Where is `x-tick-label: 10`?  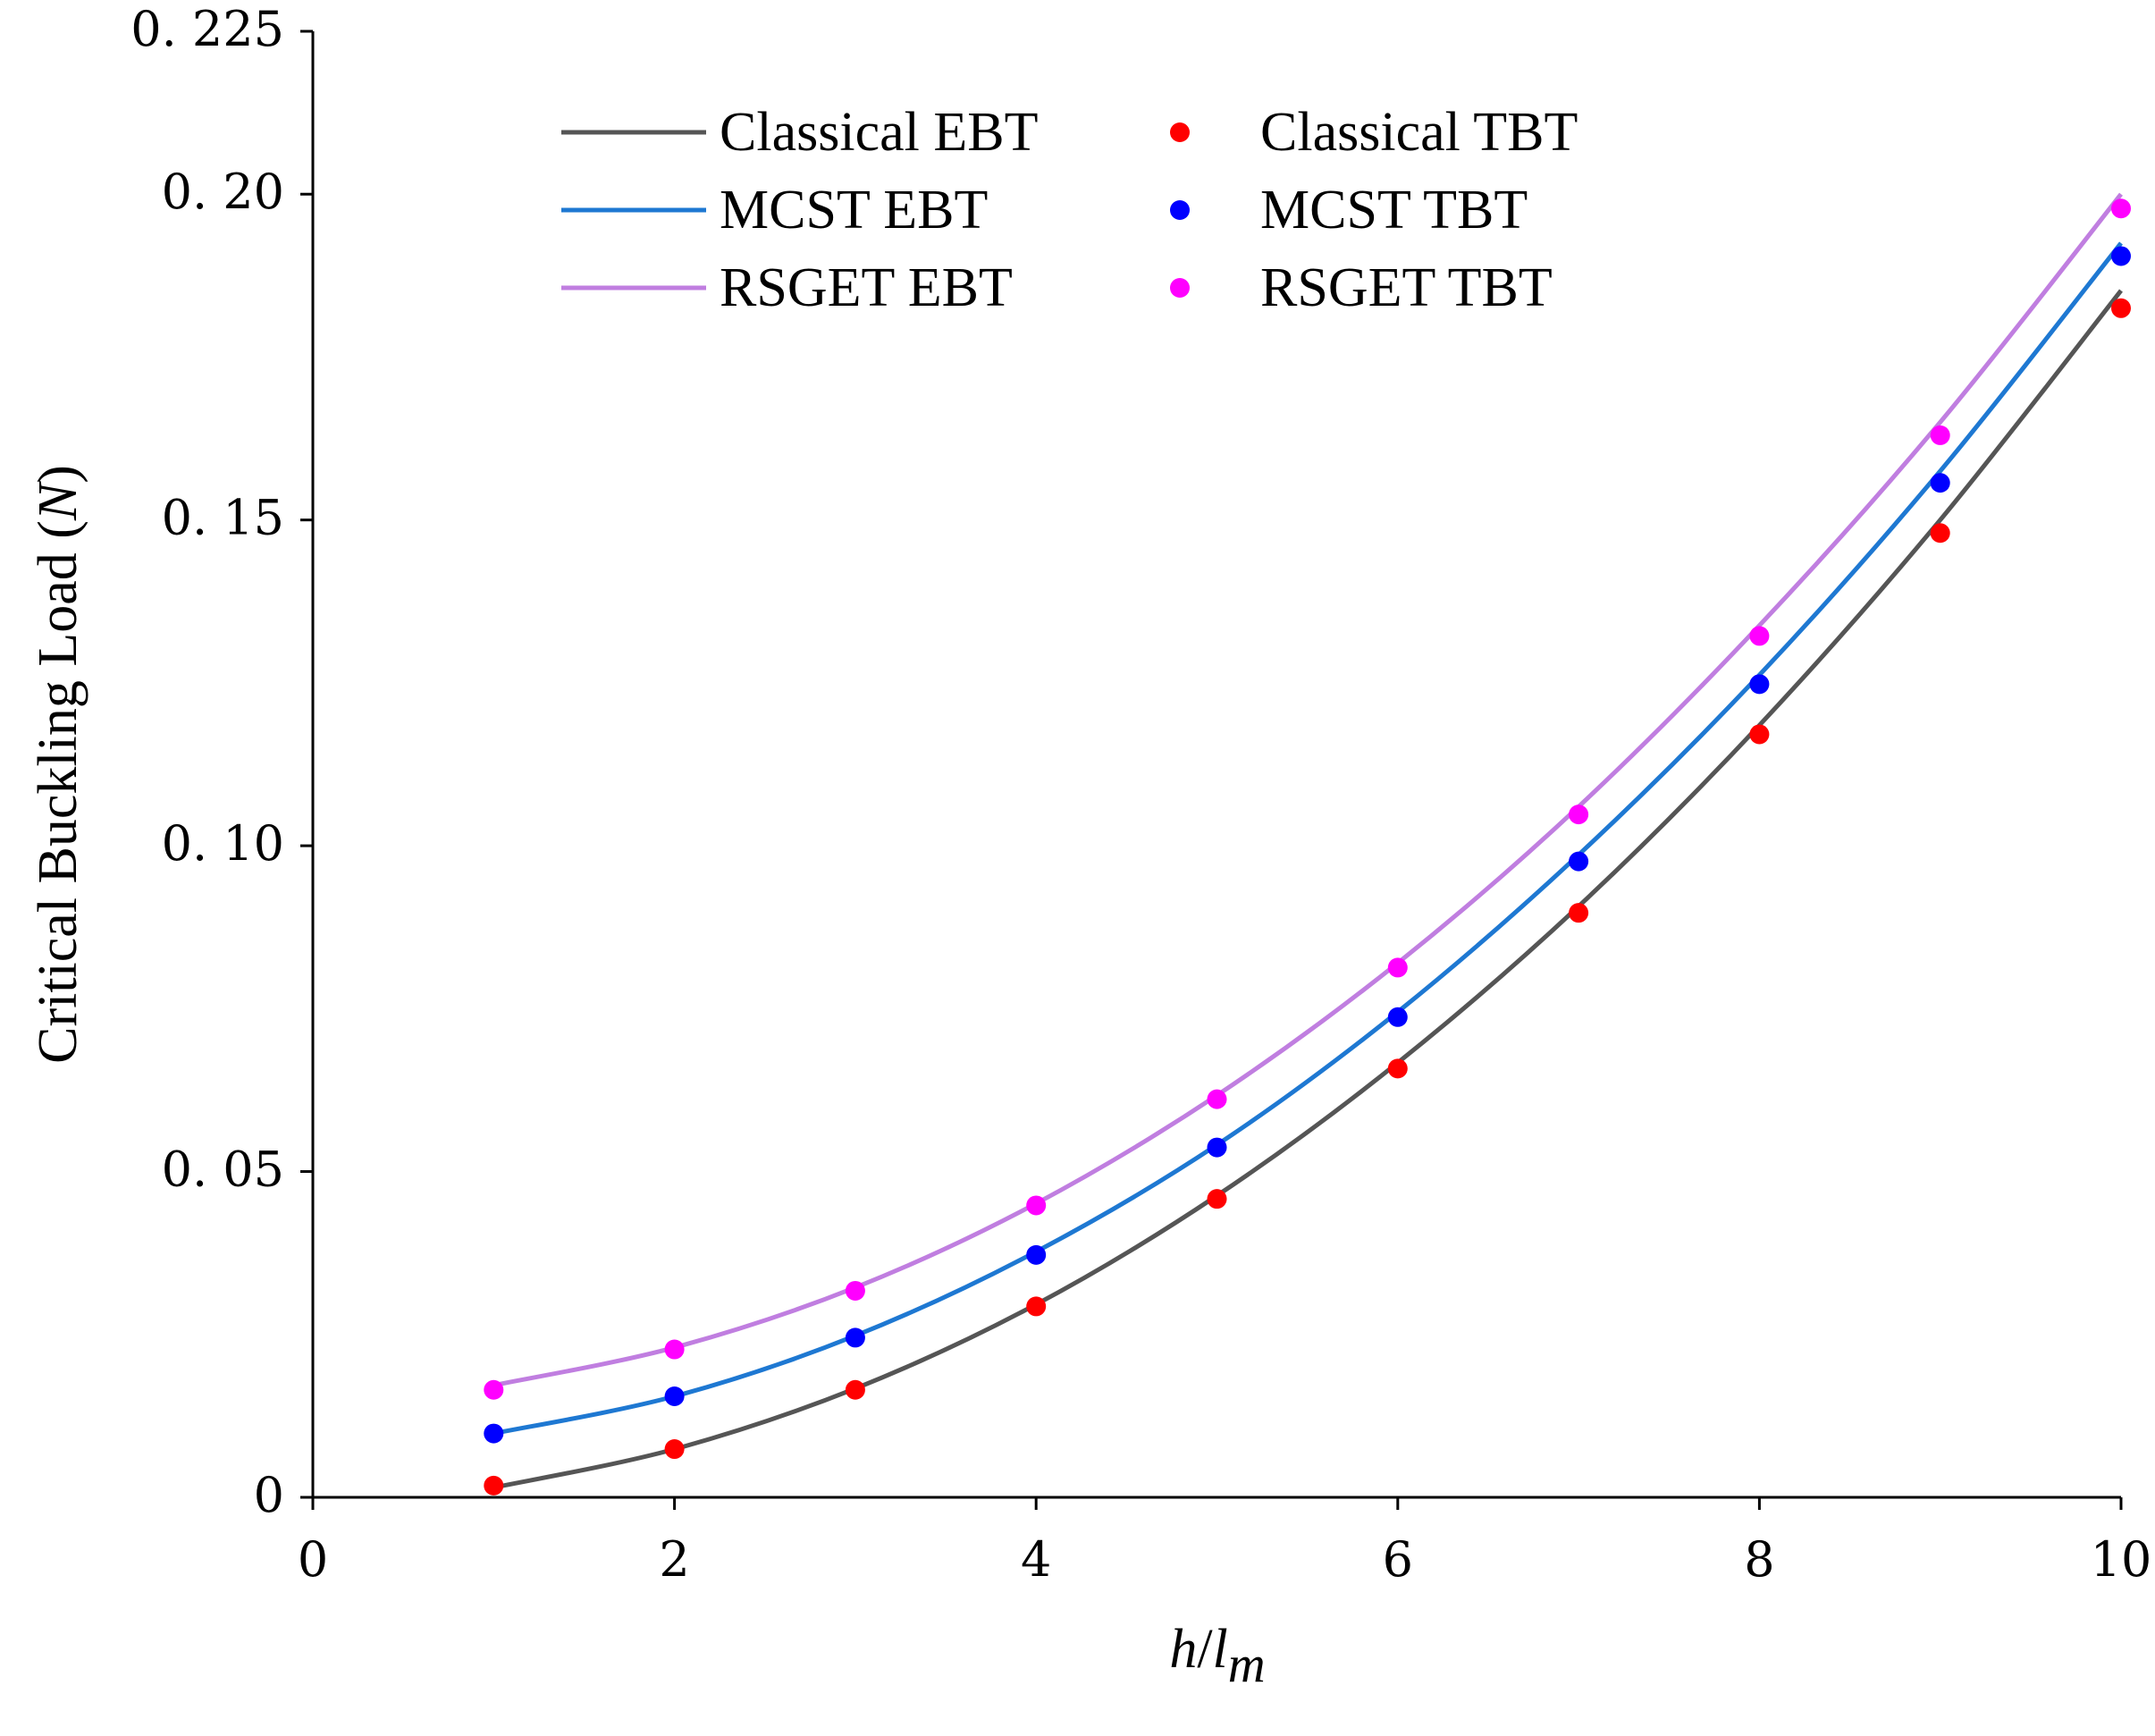 x-tick-label: 10 is located at coordinates (2121, 1559).